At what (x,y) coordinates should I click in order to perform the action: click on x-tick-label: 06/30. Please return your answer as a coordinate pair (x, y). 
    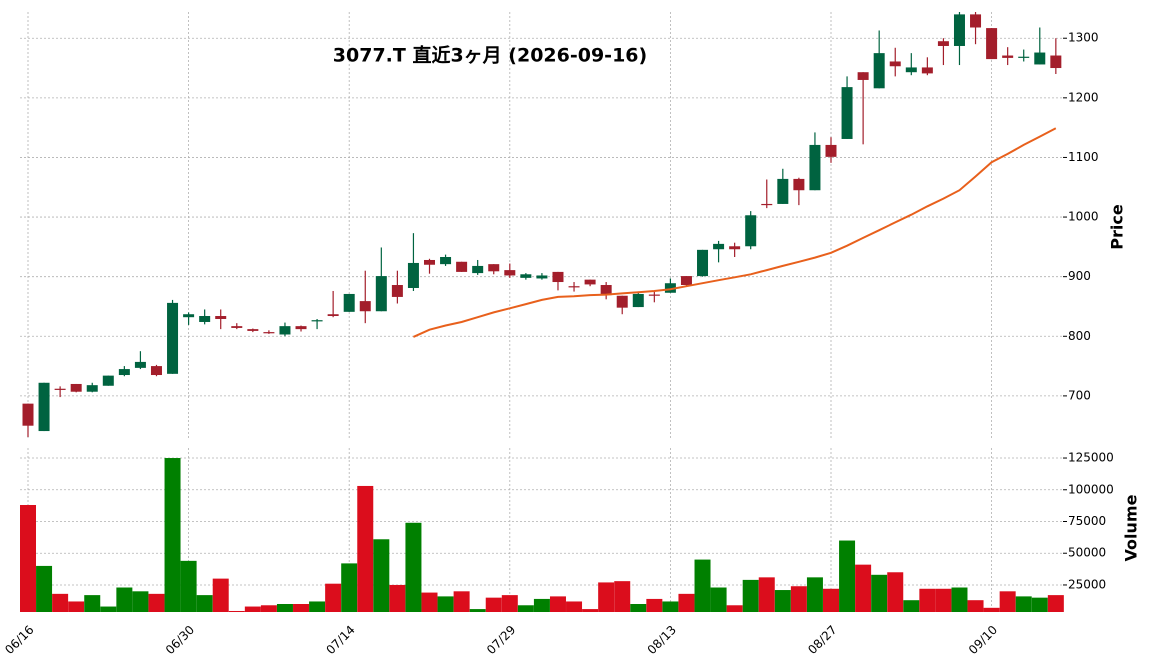
    Looking at the image, I should click on (180, 640).